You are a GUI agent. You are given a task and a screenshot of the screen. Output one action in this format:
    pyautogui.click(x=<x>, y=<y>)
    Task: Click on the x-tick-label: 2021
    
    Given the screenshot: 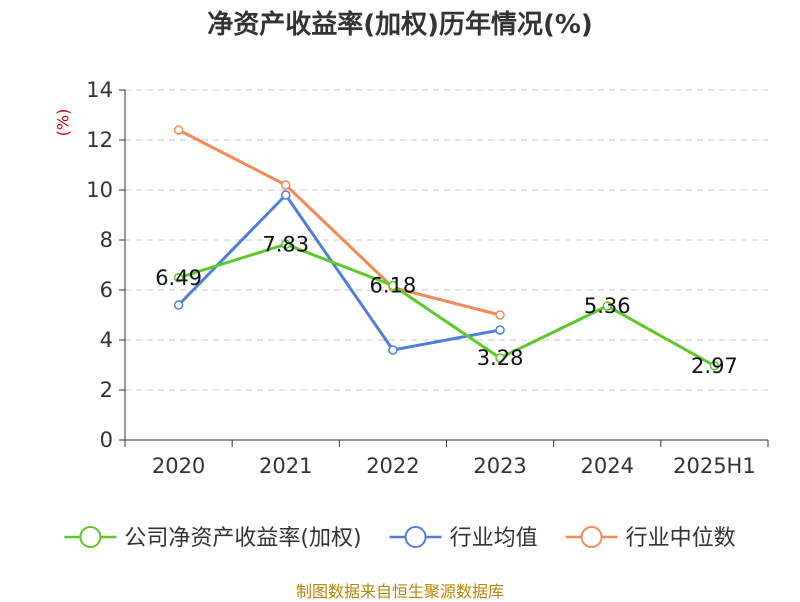 What is the action you would take?
    pyautogui.click(x=285, y=466)
    